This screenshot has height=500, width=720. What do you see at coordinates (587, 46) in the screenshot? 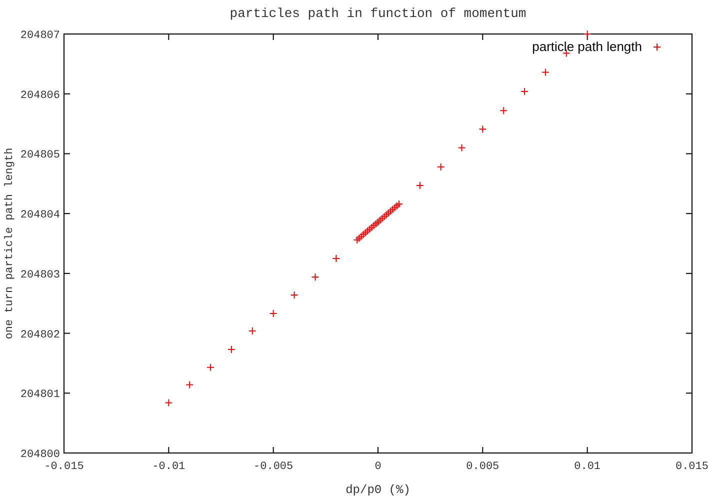
I see `legend-label: particle path length` at bounding box center [587, 46].